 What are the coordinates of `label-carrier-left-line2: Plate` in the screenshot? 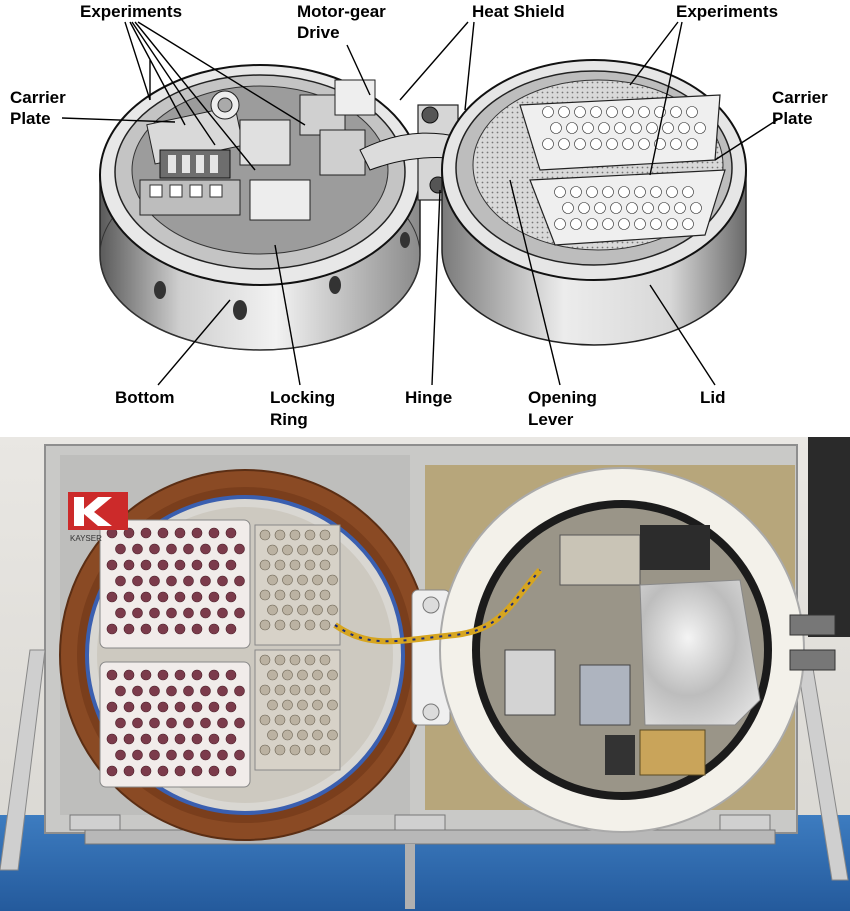 It's located at (30, 118).